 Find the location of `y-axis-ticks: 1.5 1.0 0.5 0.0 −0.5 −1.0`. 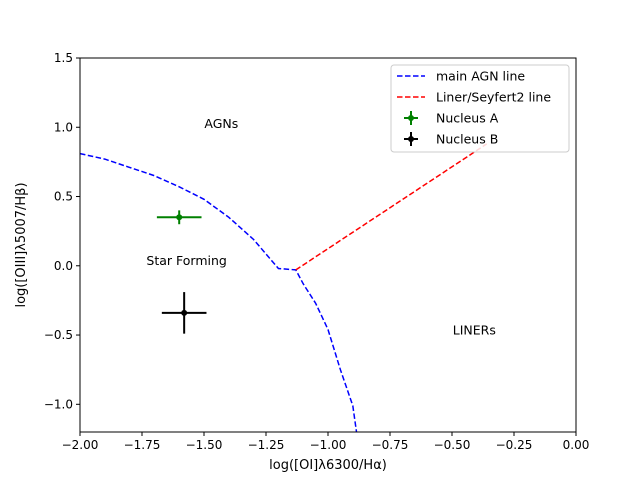

y-axis-ticks: 1.5 1.0 0.5 0.0 −0.5 −1.0 is located at coordinates (62, 231).